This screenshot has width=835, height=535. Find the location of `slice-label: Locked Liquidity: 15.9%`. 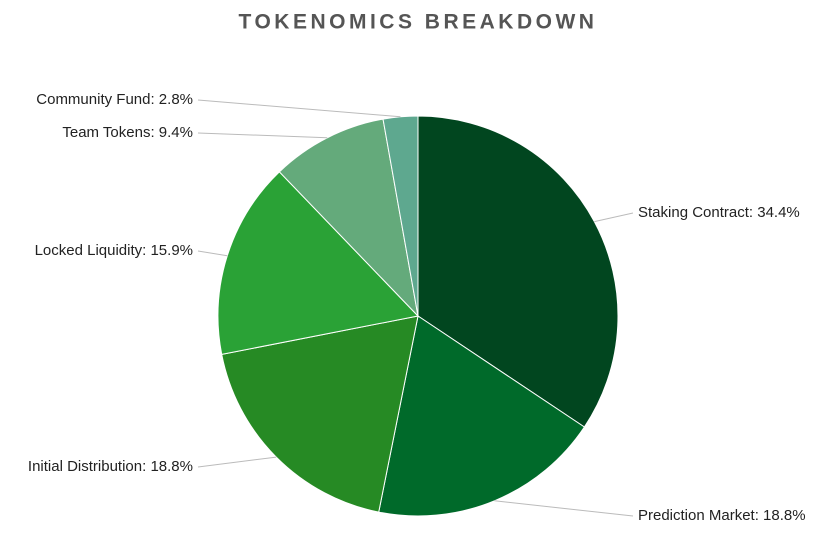

slice-label: Locked Liquidity: 15.9% is located at coordinates (114, 250).